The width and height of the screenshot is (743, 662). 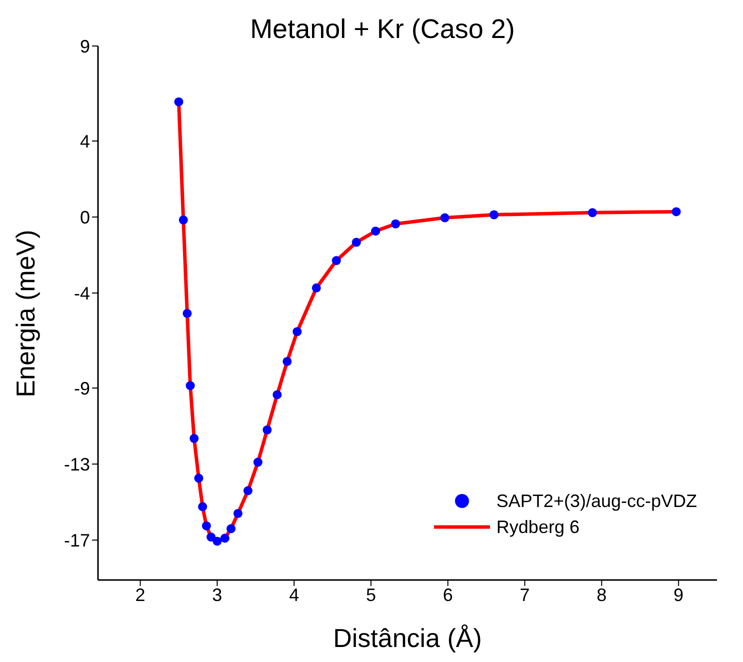 I want to click on y-tick-label: 4, so click(x=85, y=141).